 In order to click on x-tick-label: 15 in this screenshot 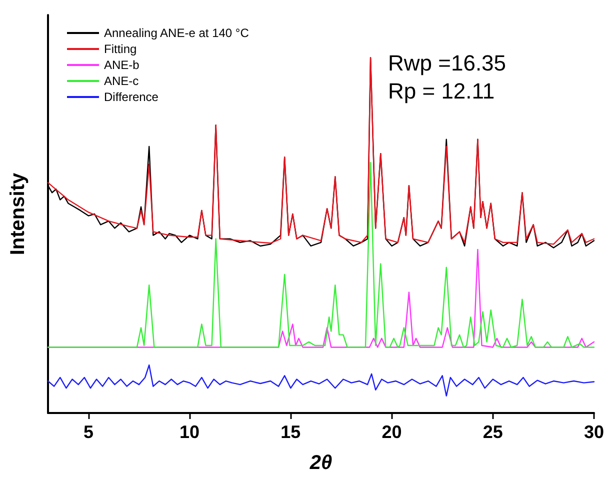, I will do `click(290, 432)`.